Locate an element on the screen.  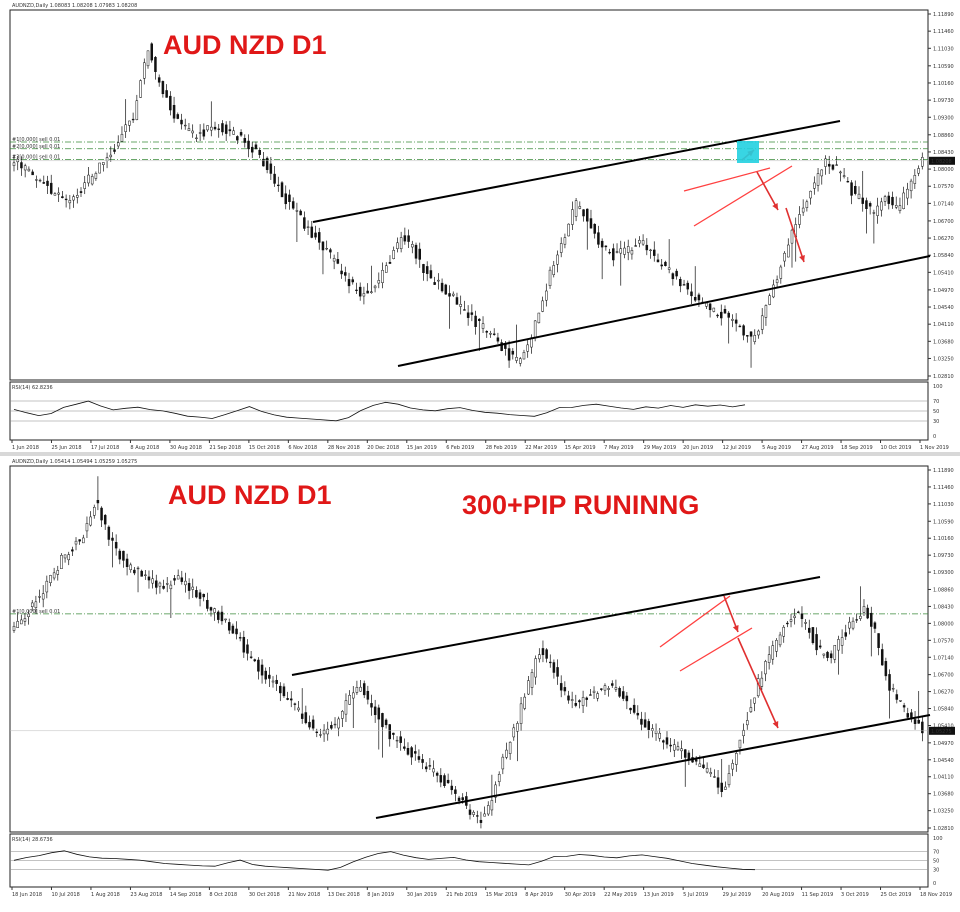
price-tick-label: 1.09730 is located at coordinates (943, 101).